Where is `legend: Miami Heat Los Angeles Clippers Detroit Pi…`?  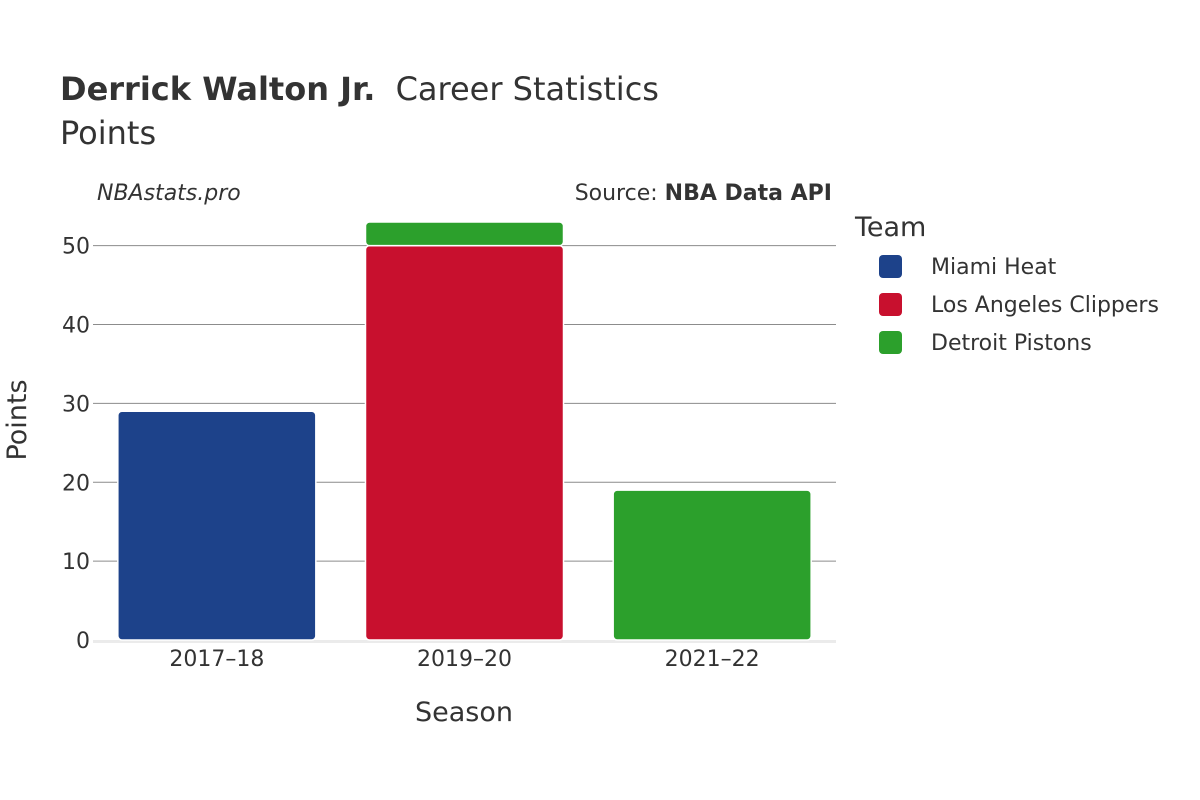
legend: Miami Heat Los Angeles Clippers Detroit Pi… is located at coordinates (1019, 305).